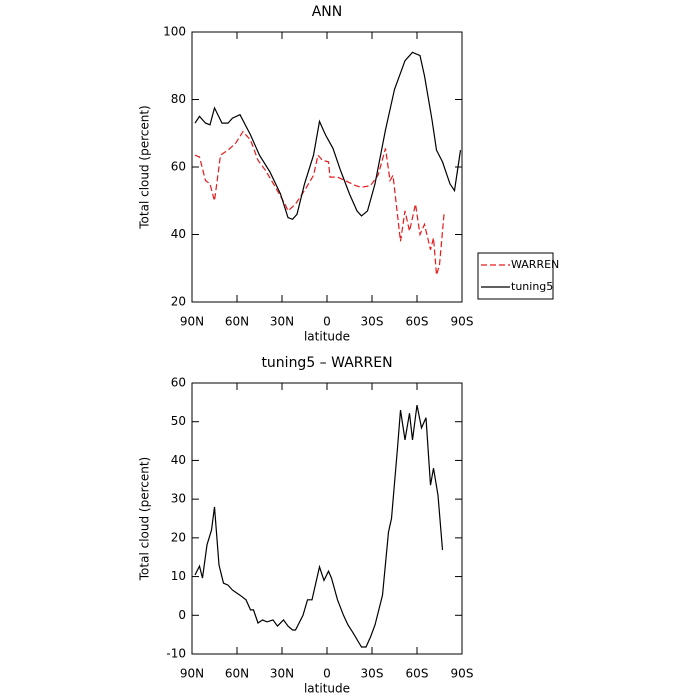 This screenshot has width=700, height=700. Describe the element at coordinates (178, 499) in the screenshot. I see `y-tick-label: 30` at that location.